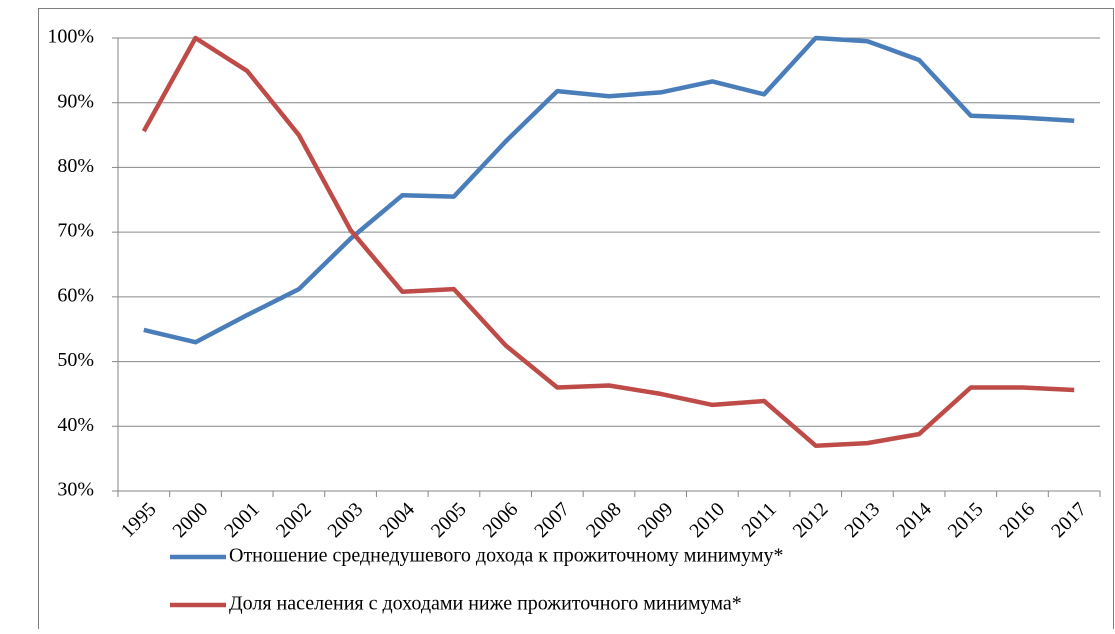 Image resolution: width=1115 pixels, height=634 pixels. I want to click on y-tick-label: 80%, so click(75, 166).